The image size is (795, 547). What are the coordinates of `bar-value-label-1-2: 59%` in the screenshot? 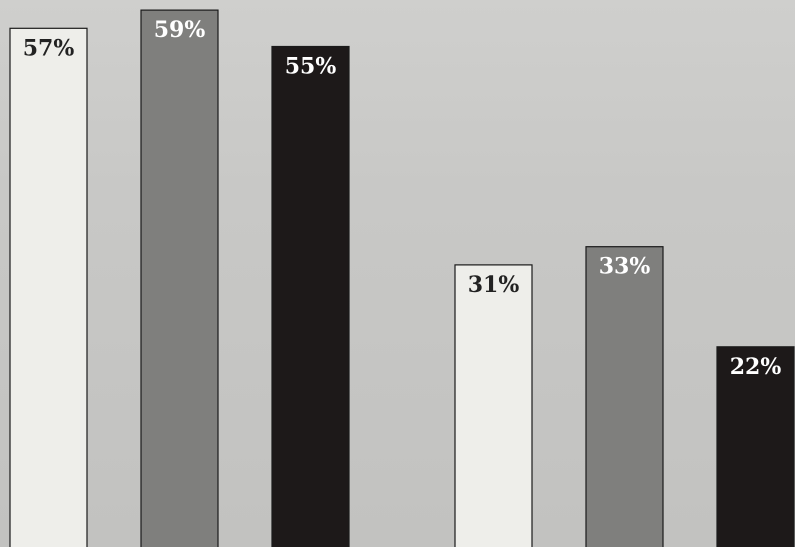 It's located at (180, 30).